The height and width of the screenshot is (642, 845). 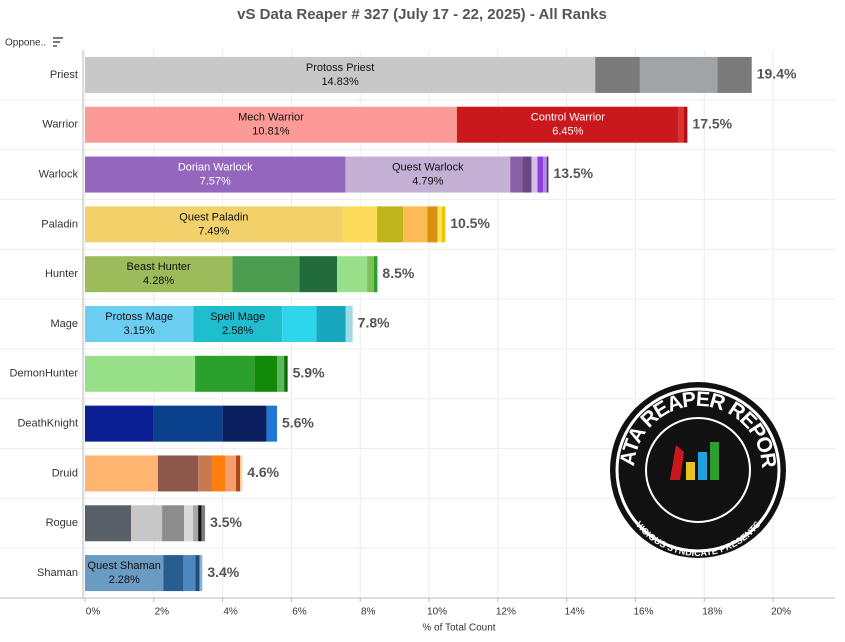 I want to click on x-tick-label: 16%, so click(x=643, y=612).